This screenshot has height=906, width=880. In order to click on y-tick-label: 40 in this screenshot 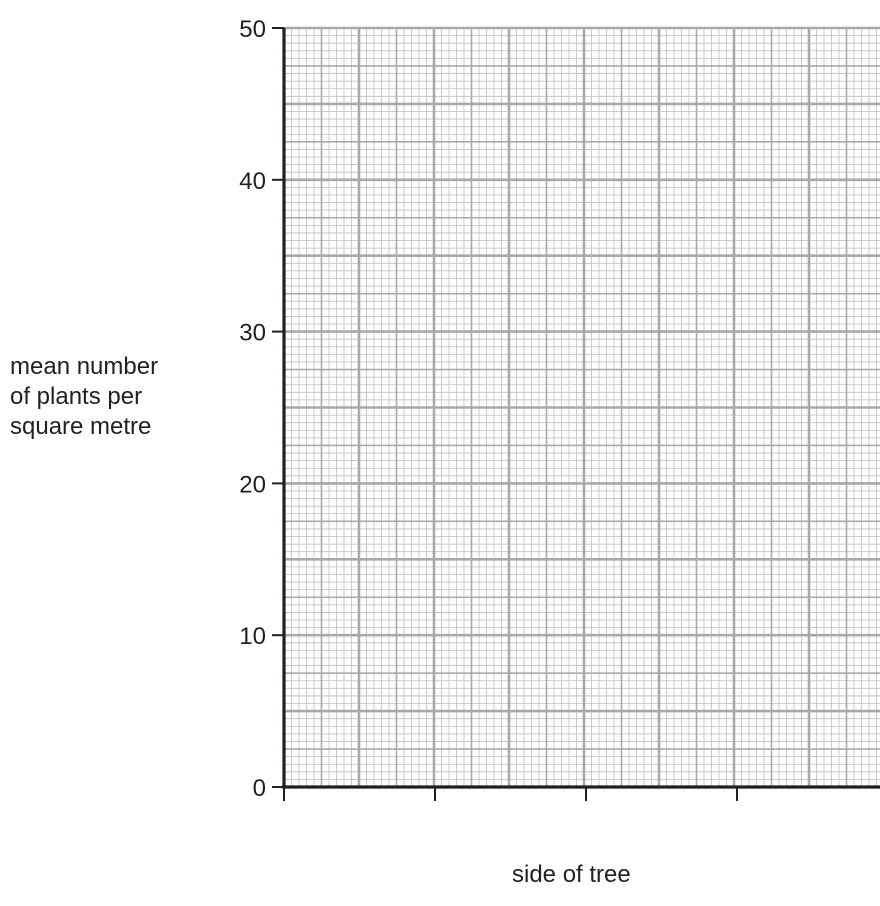, I will do `click(252, 181)`.